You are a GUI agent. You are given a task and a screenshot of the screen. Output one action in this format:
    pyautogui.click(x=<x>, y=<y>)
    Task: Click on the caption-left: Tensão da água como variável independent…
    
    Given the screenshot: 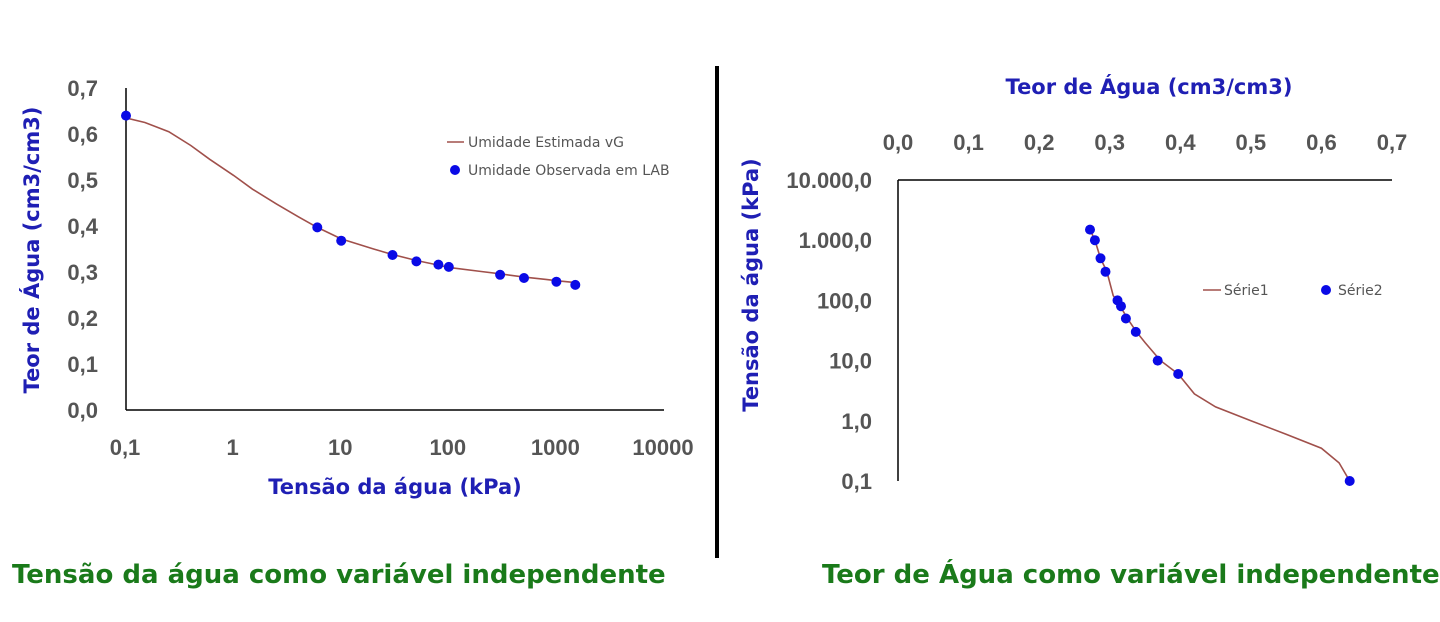 What is the action you would take?
    pyautogui.click(x=339, y=575)
    